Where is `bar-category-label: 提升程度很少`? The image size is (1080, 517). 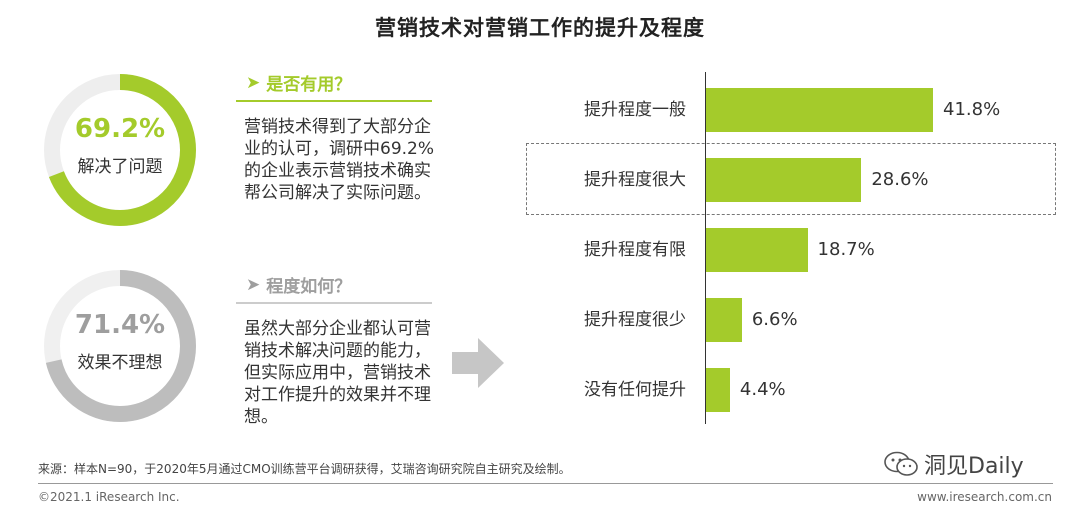 bar-category-label: 提升程度很少 is located at coordinates (635, 320).